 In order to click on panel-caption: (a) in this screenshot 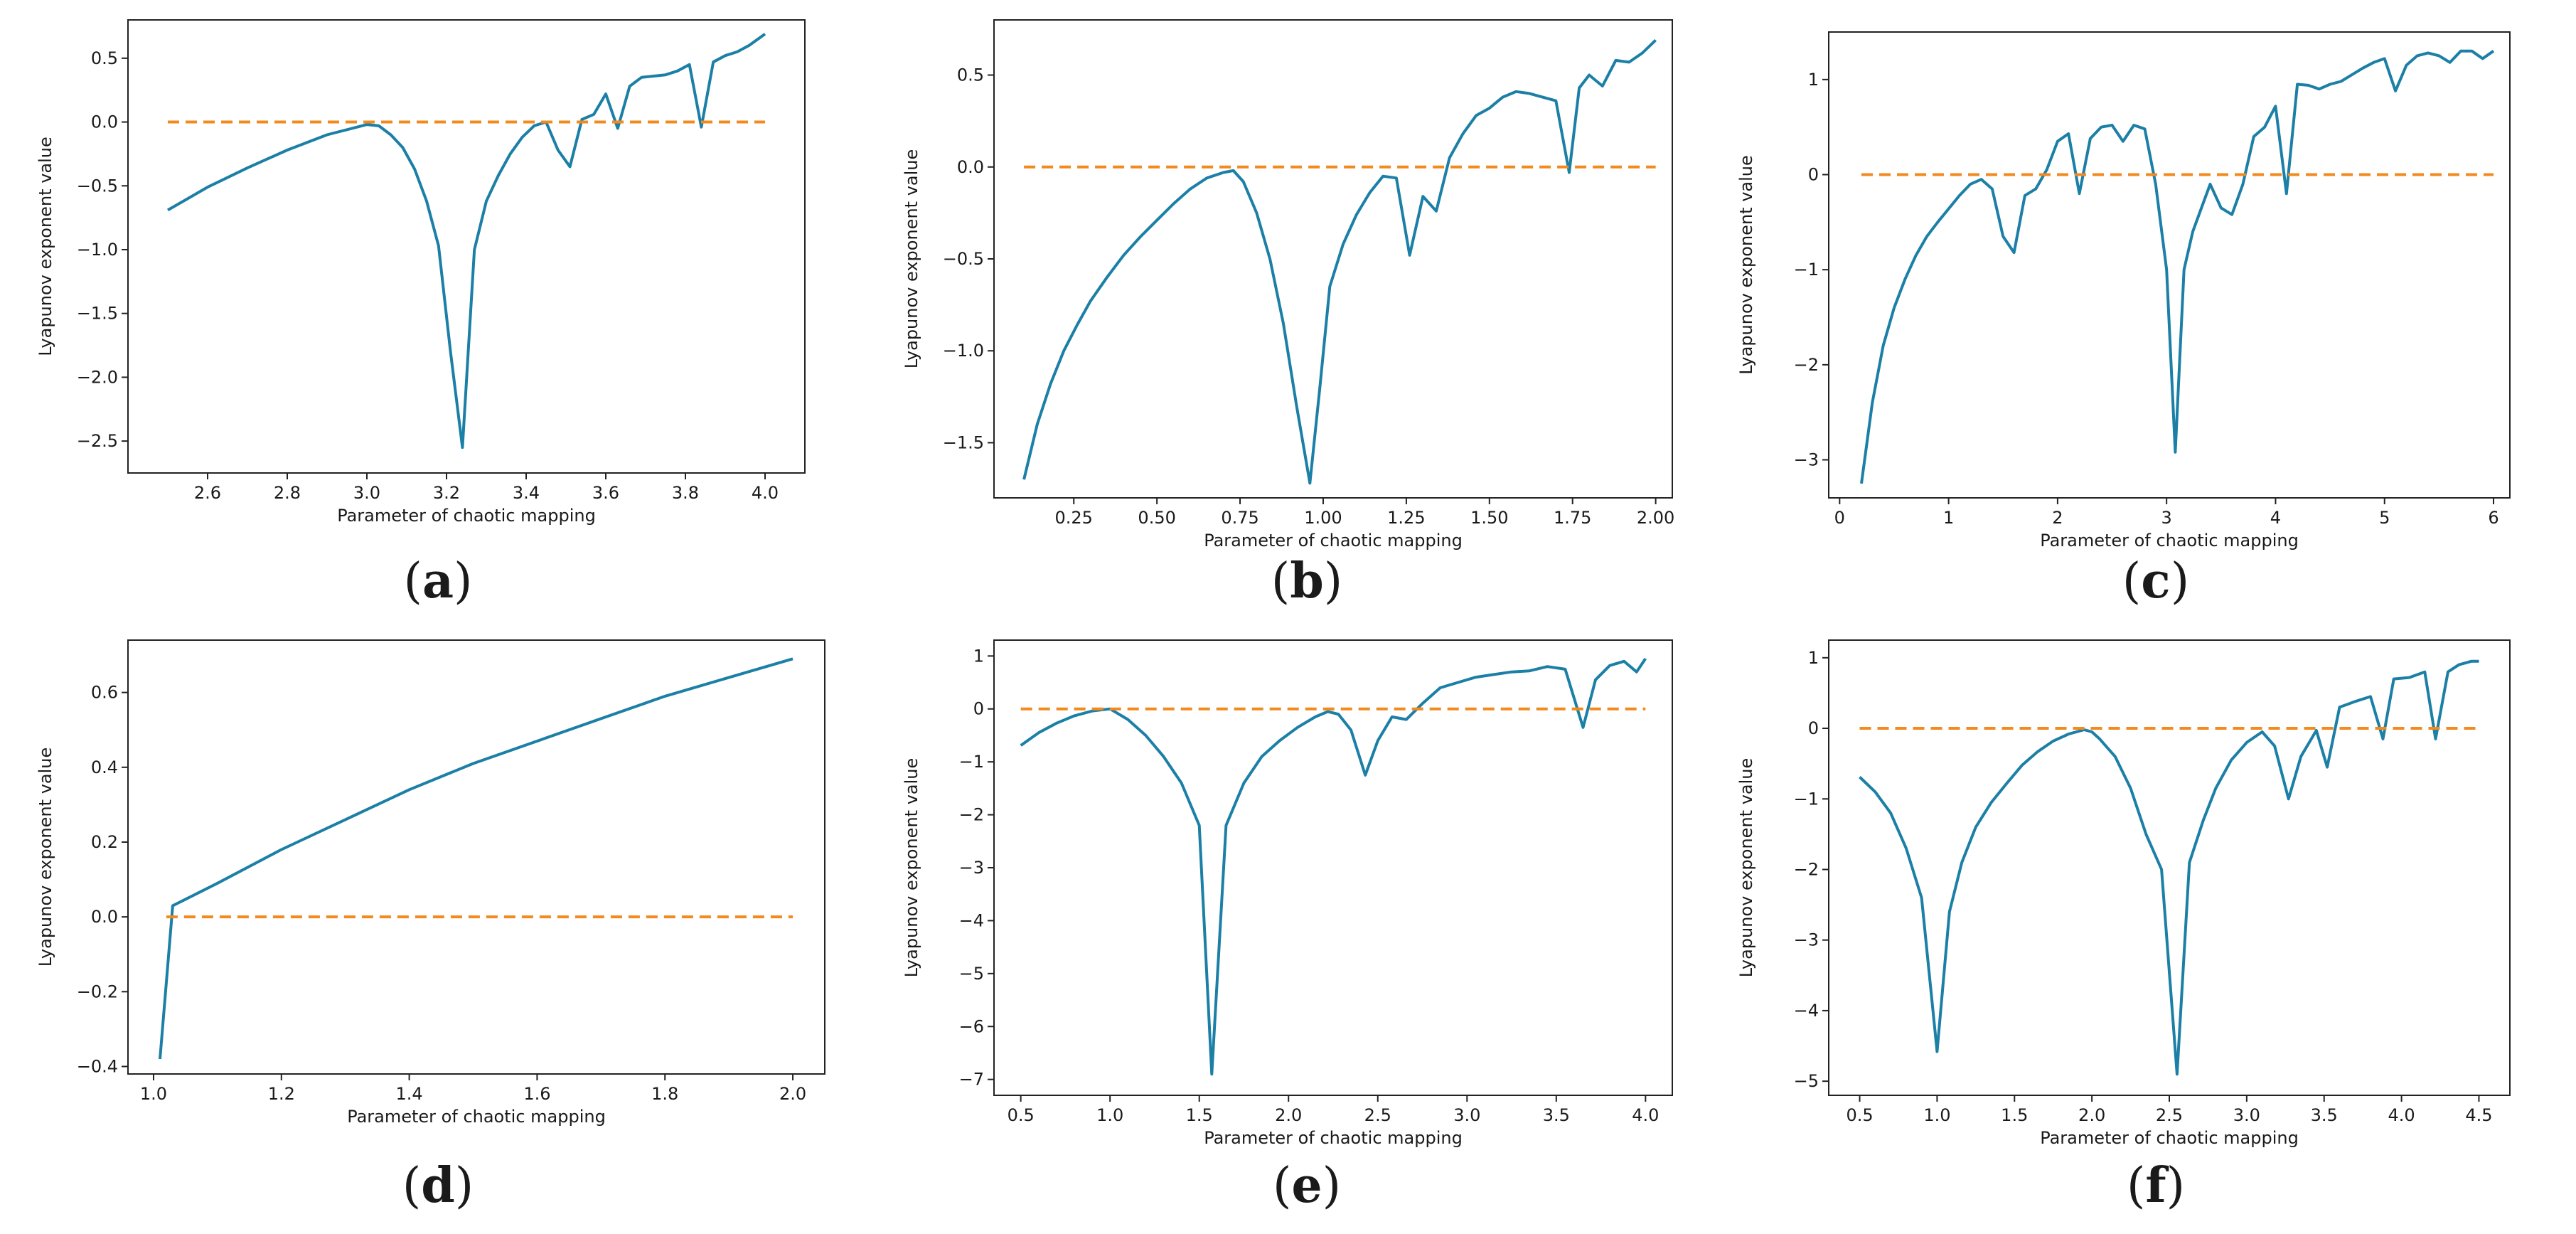, I will do `click(437, 581)`.